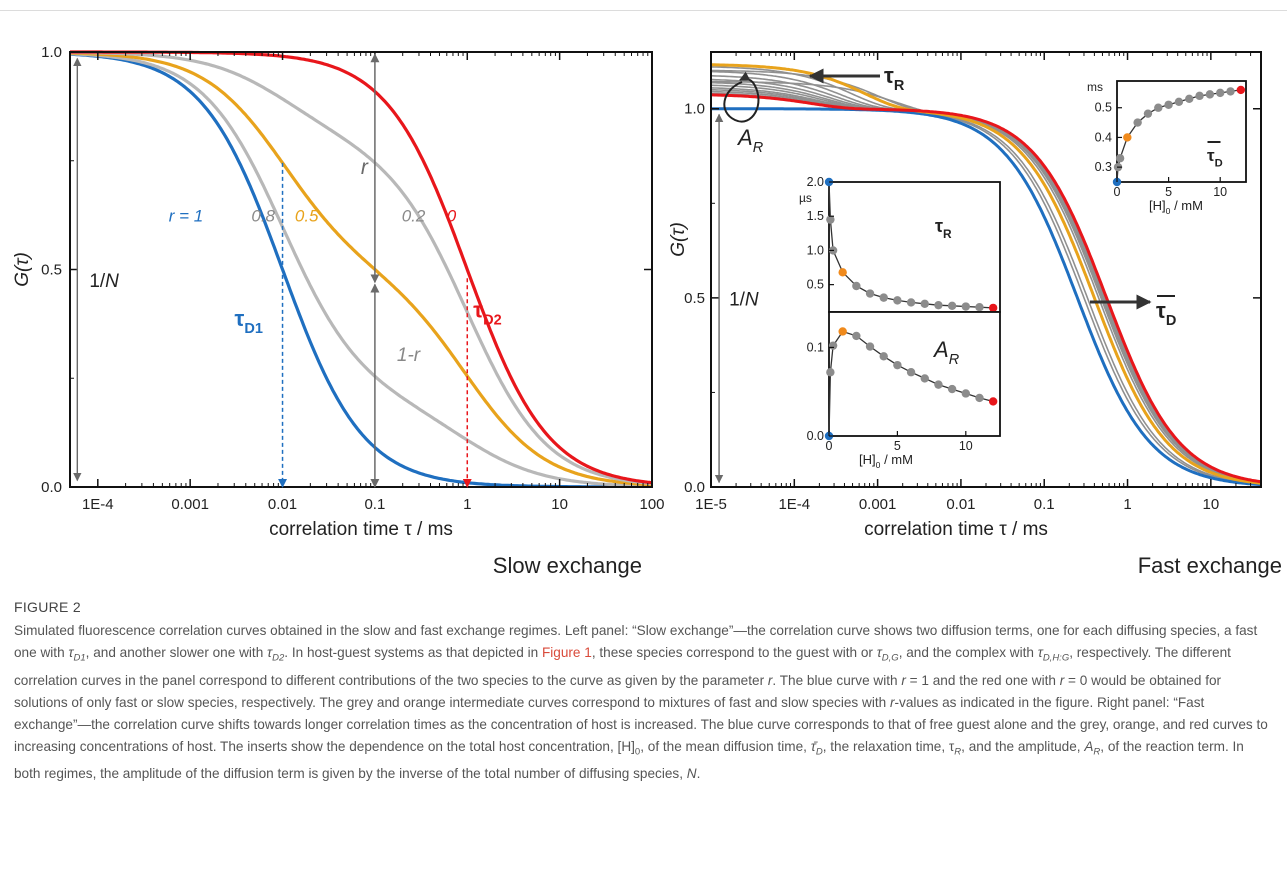 This screenshot has width=1287, height=887. Describe the element at coordinates (1103, 167) in the screenshot. I see `tauD-inset-y-tick-label: 0.3` at that location.